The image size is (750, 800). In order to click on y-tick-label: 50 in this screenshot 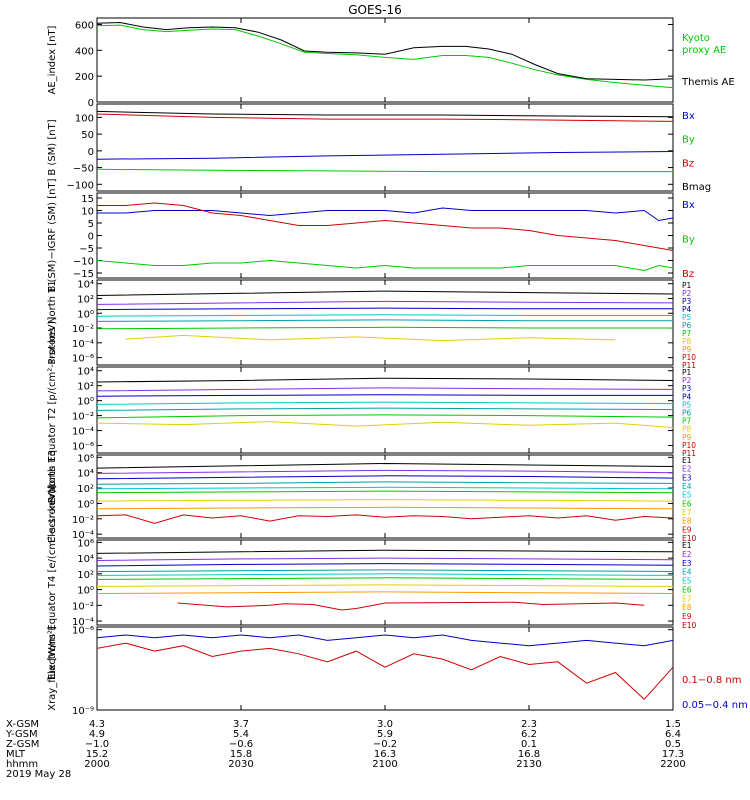, I will do `click(87, 135)`.